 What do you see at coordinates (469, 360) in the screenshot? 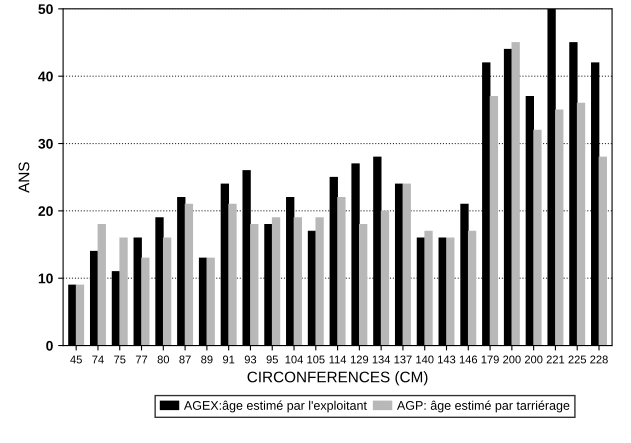
I see `x-tick-label: 146` at bounding box center [469, 360].